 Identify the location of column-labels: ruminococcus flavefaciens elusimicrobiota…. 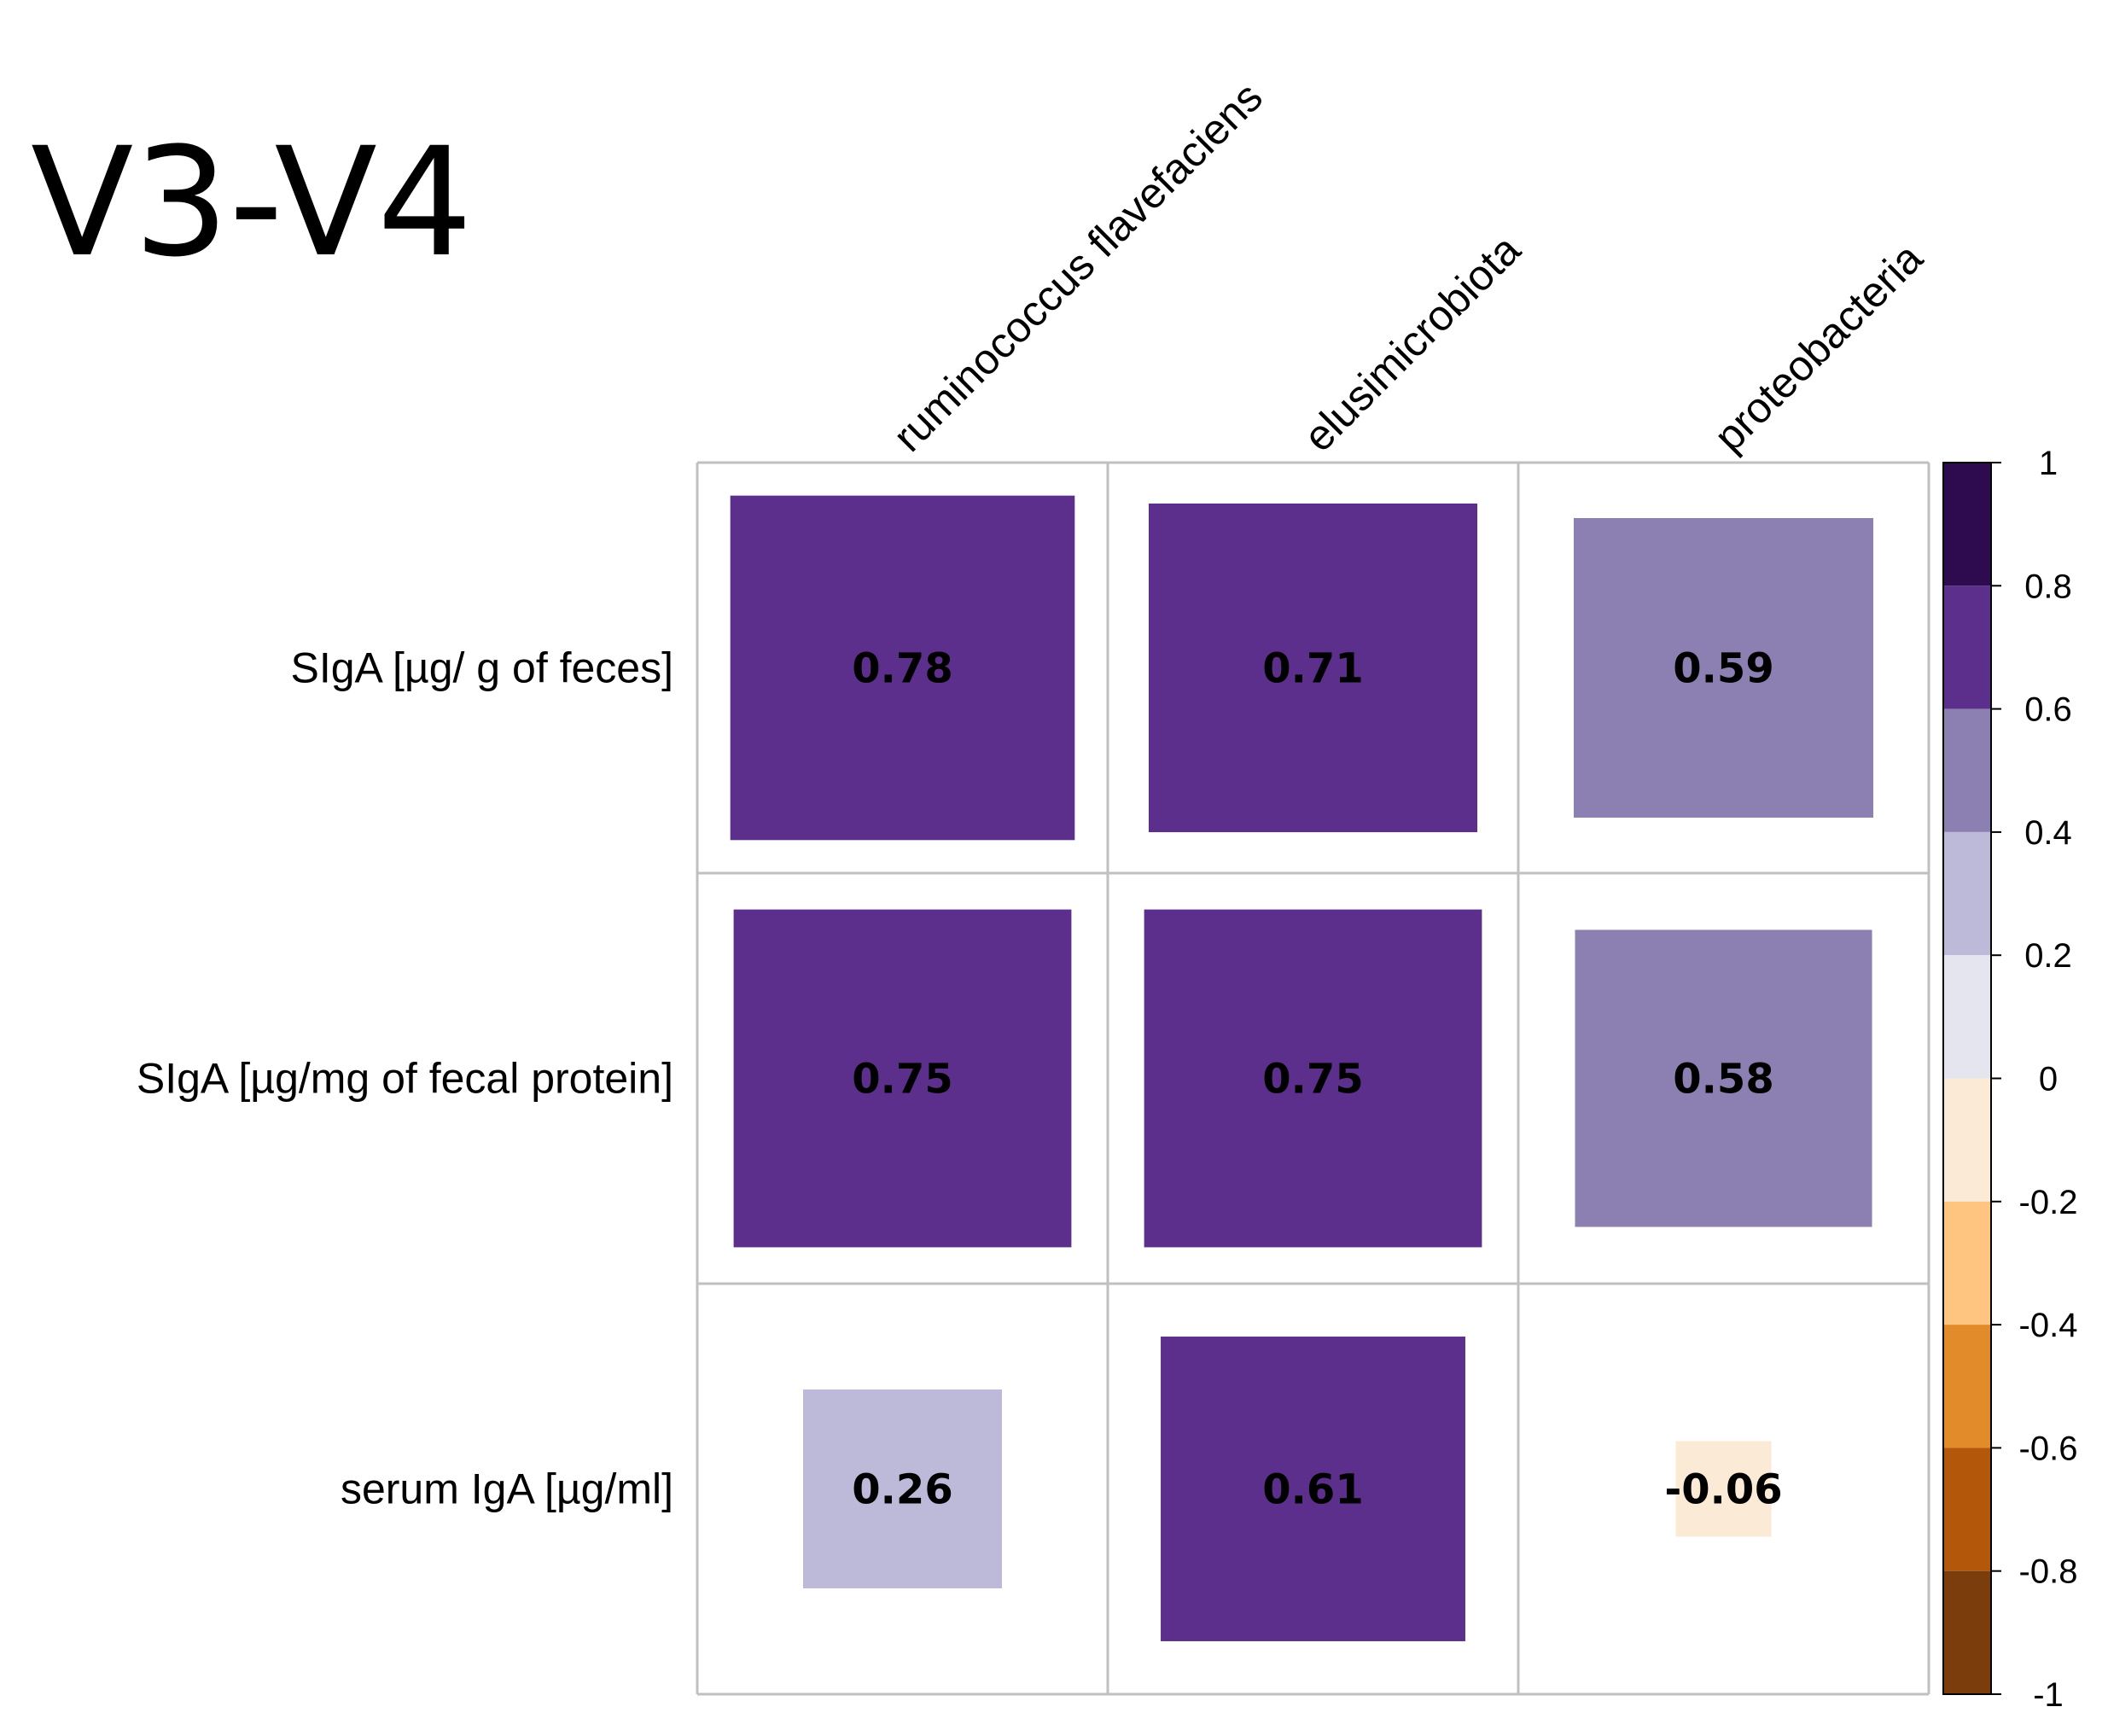
(1408, 267).